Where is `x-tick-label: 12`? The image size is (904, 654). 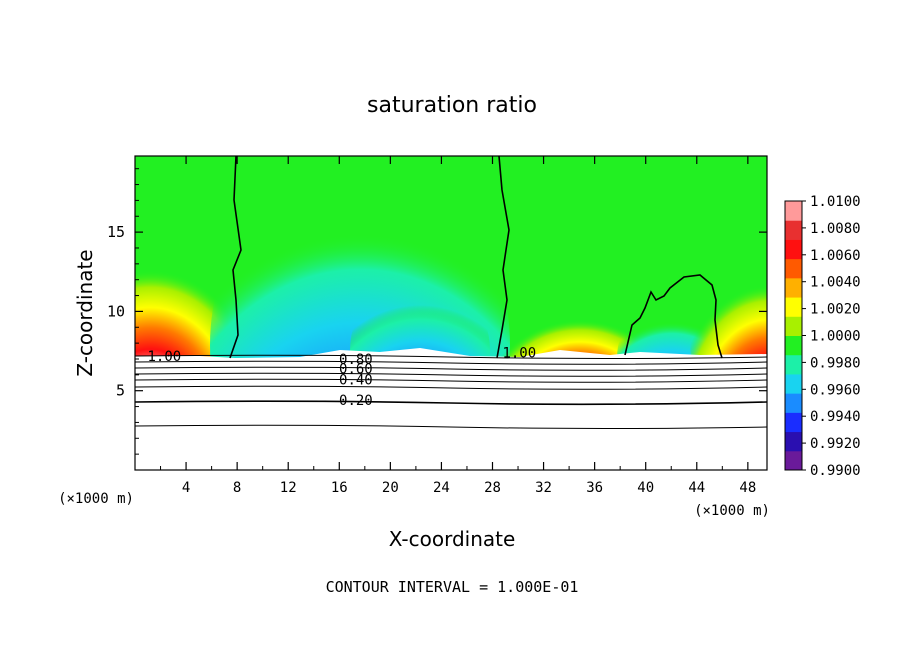
x-tick-label: 12 is located at coordinates (288, 488).